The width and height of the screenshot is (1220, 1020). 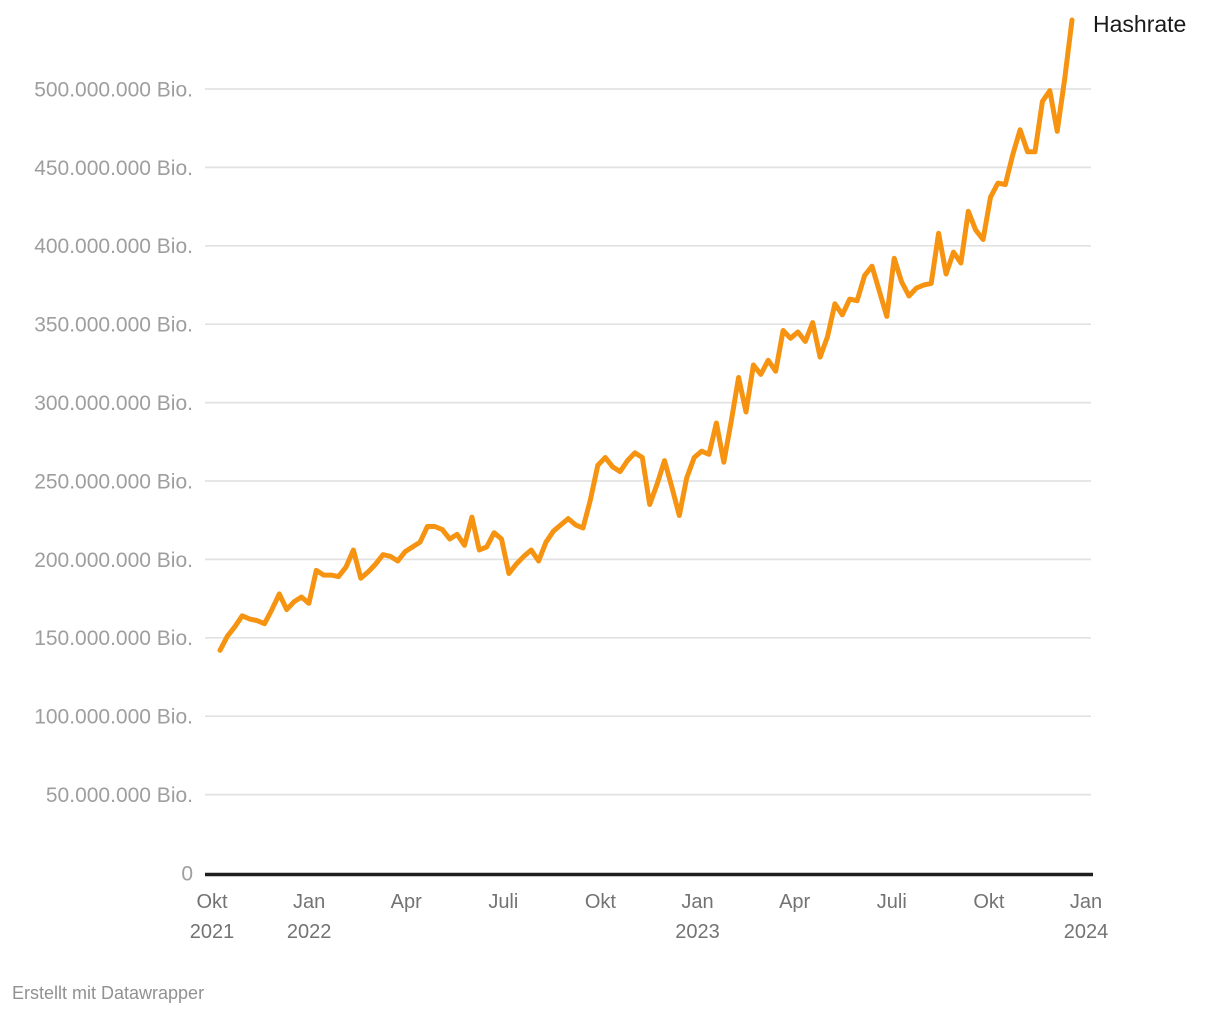 What do you see at coordinates (113, 403) in the screenshot?
I see `y-axis-tick-label: 300.000.000 Bio.` at bounding box center [113, 403].